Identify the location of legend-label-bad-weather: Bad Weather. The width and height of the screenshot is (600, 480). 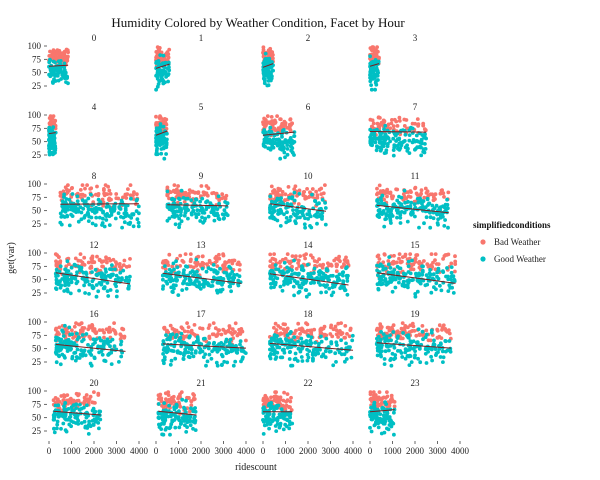
(517, 242).